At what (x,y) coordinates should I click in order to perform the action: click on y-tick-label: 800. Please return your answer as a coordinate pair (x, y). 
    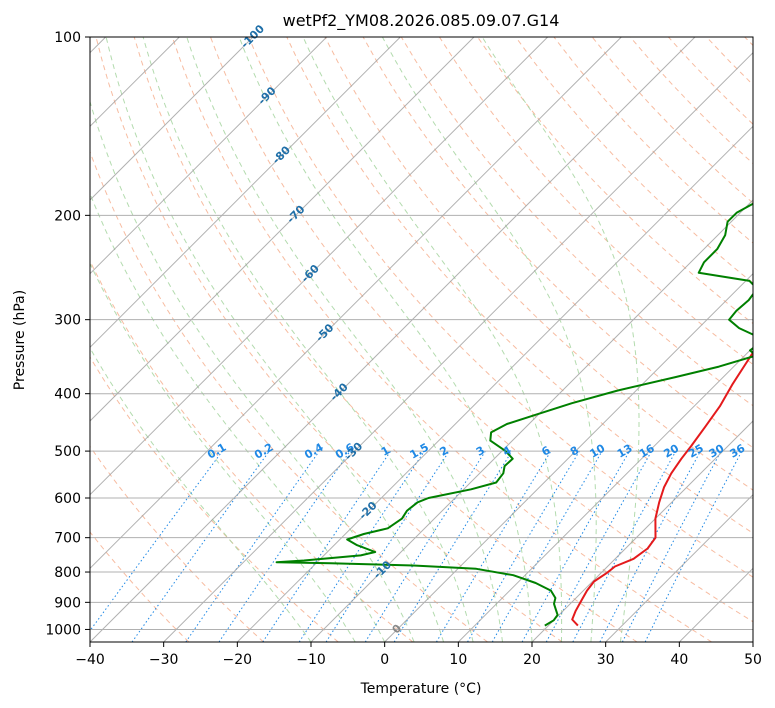
    Looking at the image, I should click on (67, 573).